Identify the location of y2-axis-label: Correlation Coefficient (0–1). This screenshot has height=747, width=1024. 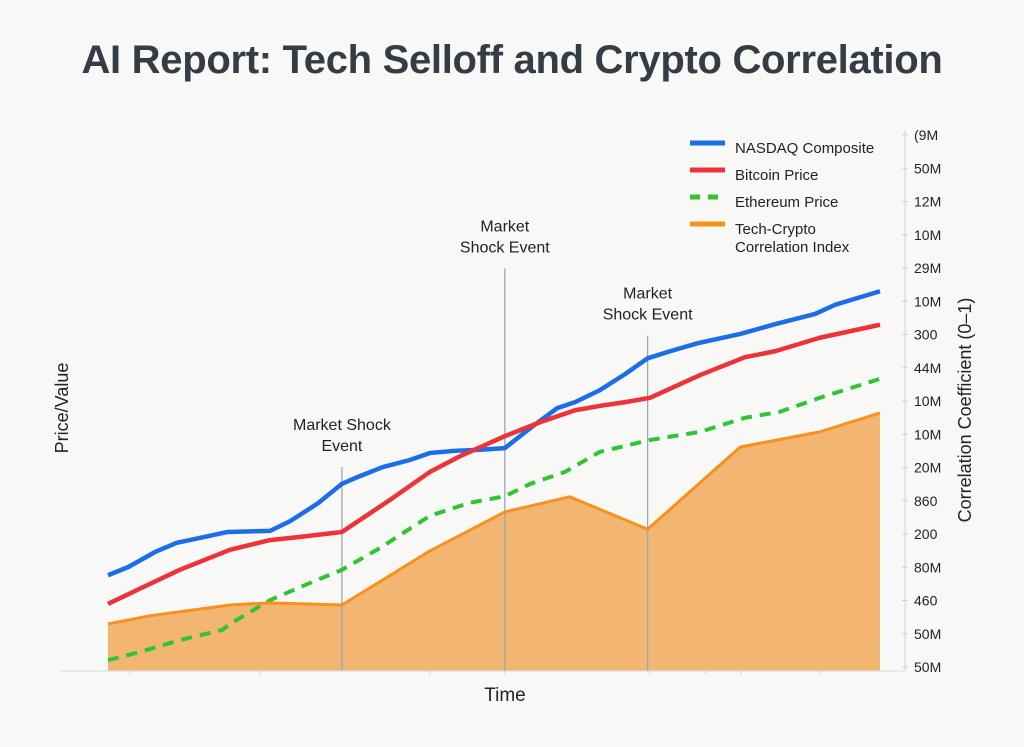
(965, 410).